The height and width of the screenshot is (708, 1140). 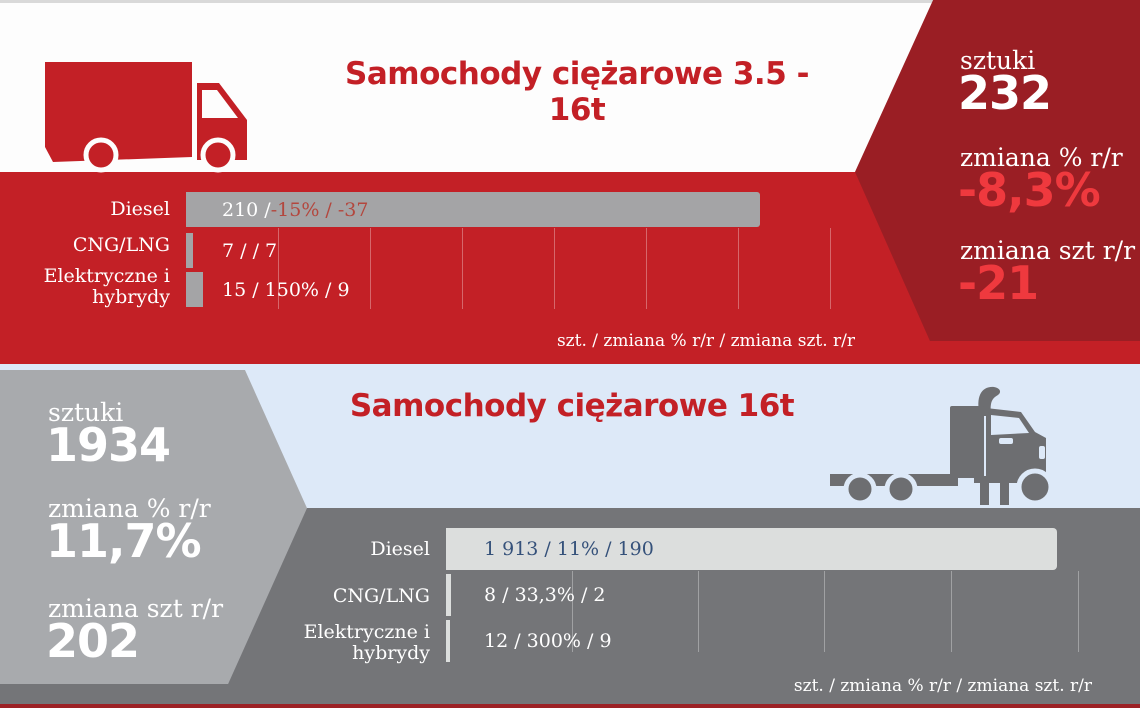 I want to click on top-section-title: Samochody ciężarowe 3.5 - 16t, so click(x=577, y=92).